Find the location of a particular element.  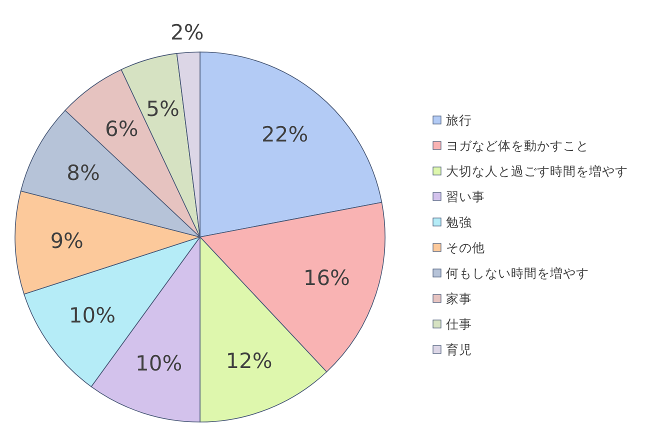

legend-label: その他 is located at coordinates (465, 247).